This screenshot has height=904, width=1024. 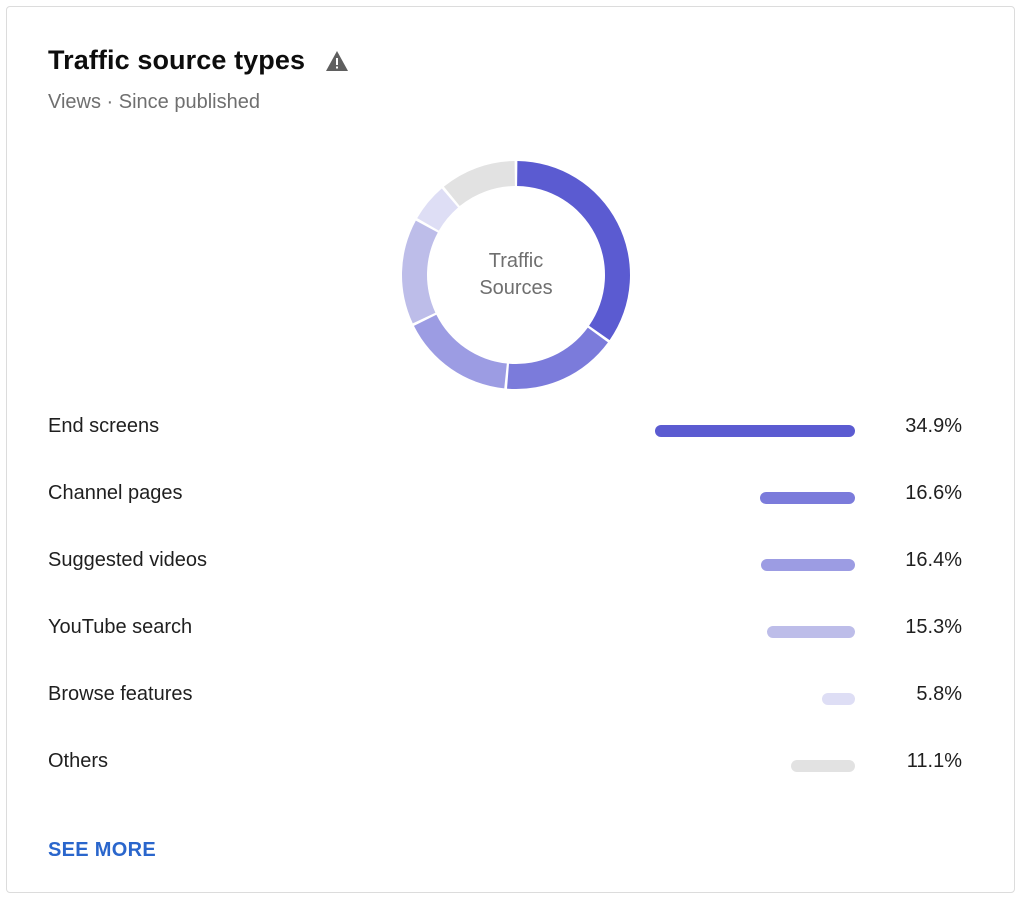 What do you see at coordinates (120, 627) in the screenshot?
I see `traffic-source-label: YouTube search` at bounding box center [120, 627].